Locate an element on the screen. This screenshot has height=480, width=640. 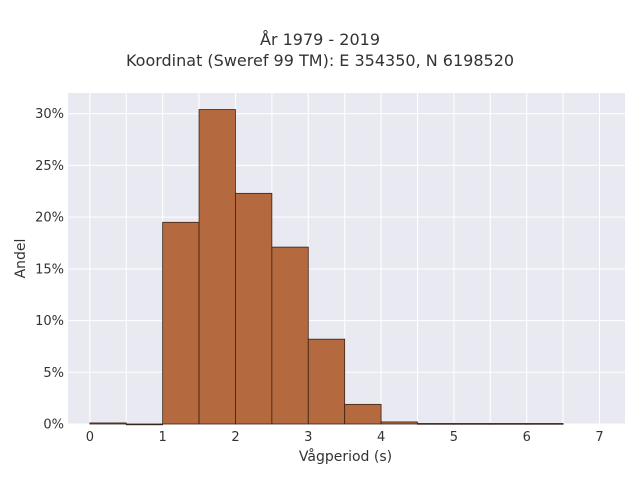
x-tick-label: 7 is located at coordinates (599, 437).